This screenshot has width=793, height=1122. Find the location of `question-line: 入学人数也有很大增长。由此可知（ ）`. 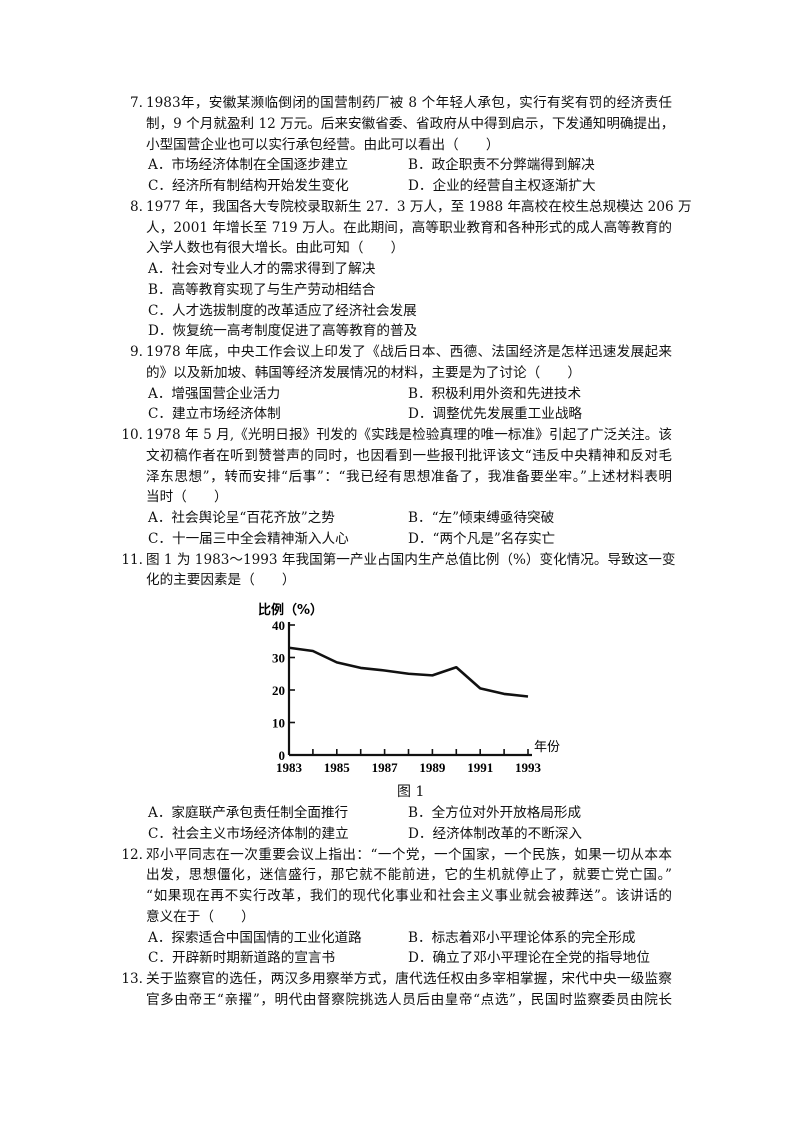

question-line: 入学人数也有很大增长。由此可知（ ） is located at coordinates (396, 248).